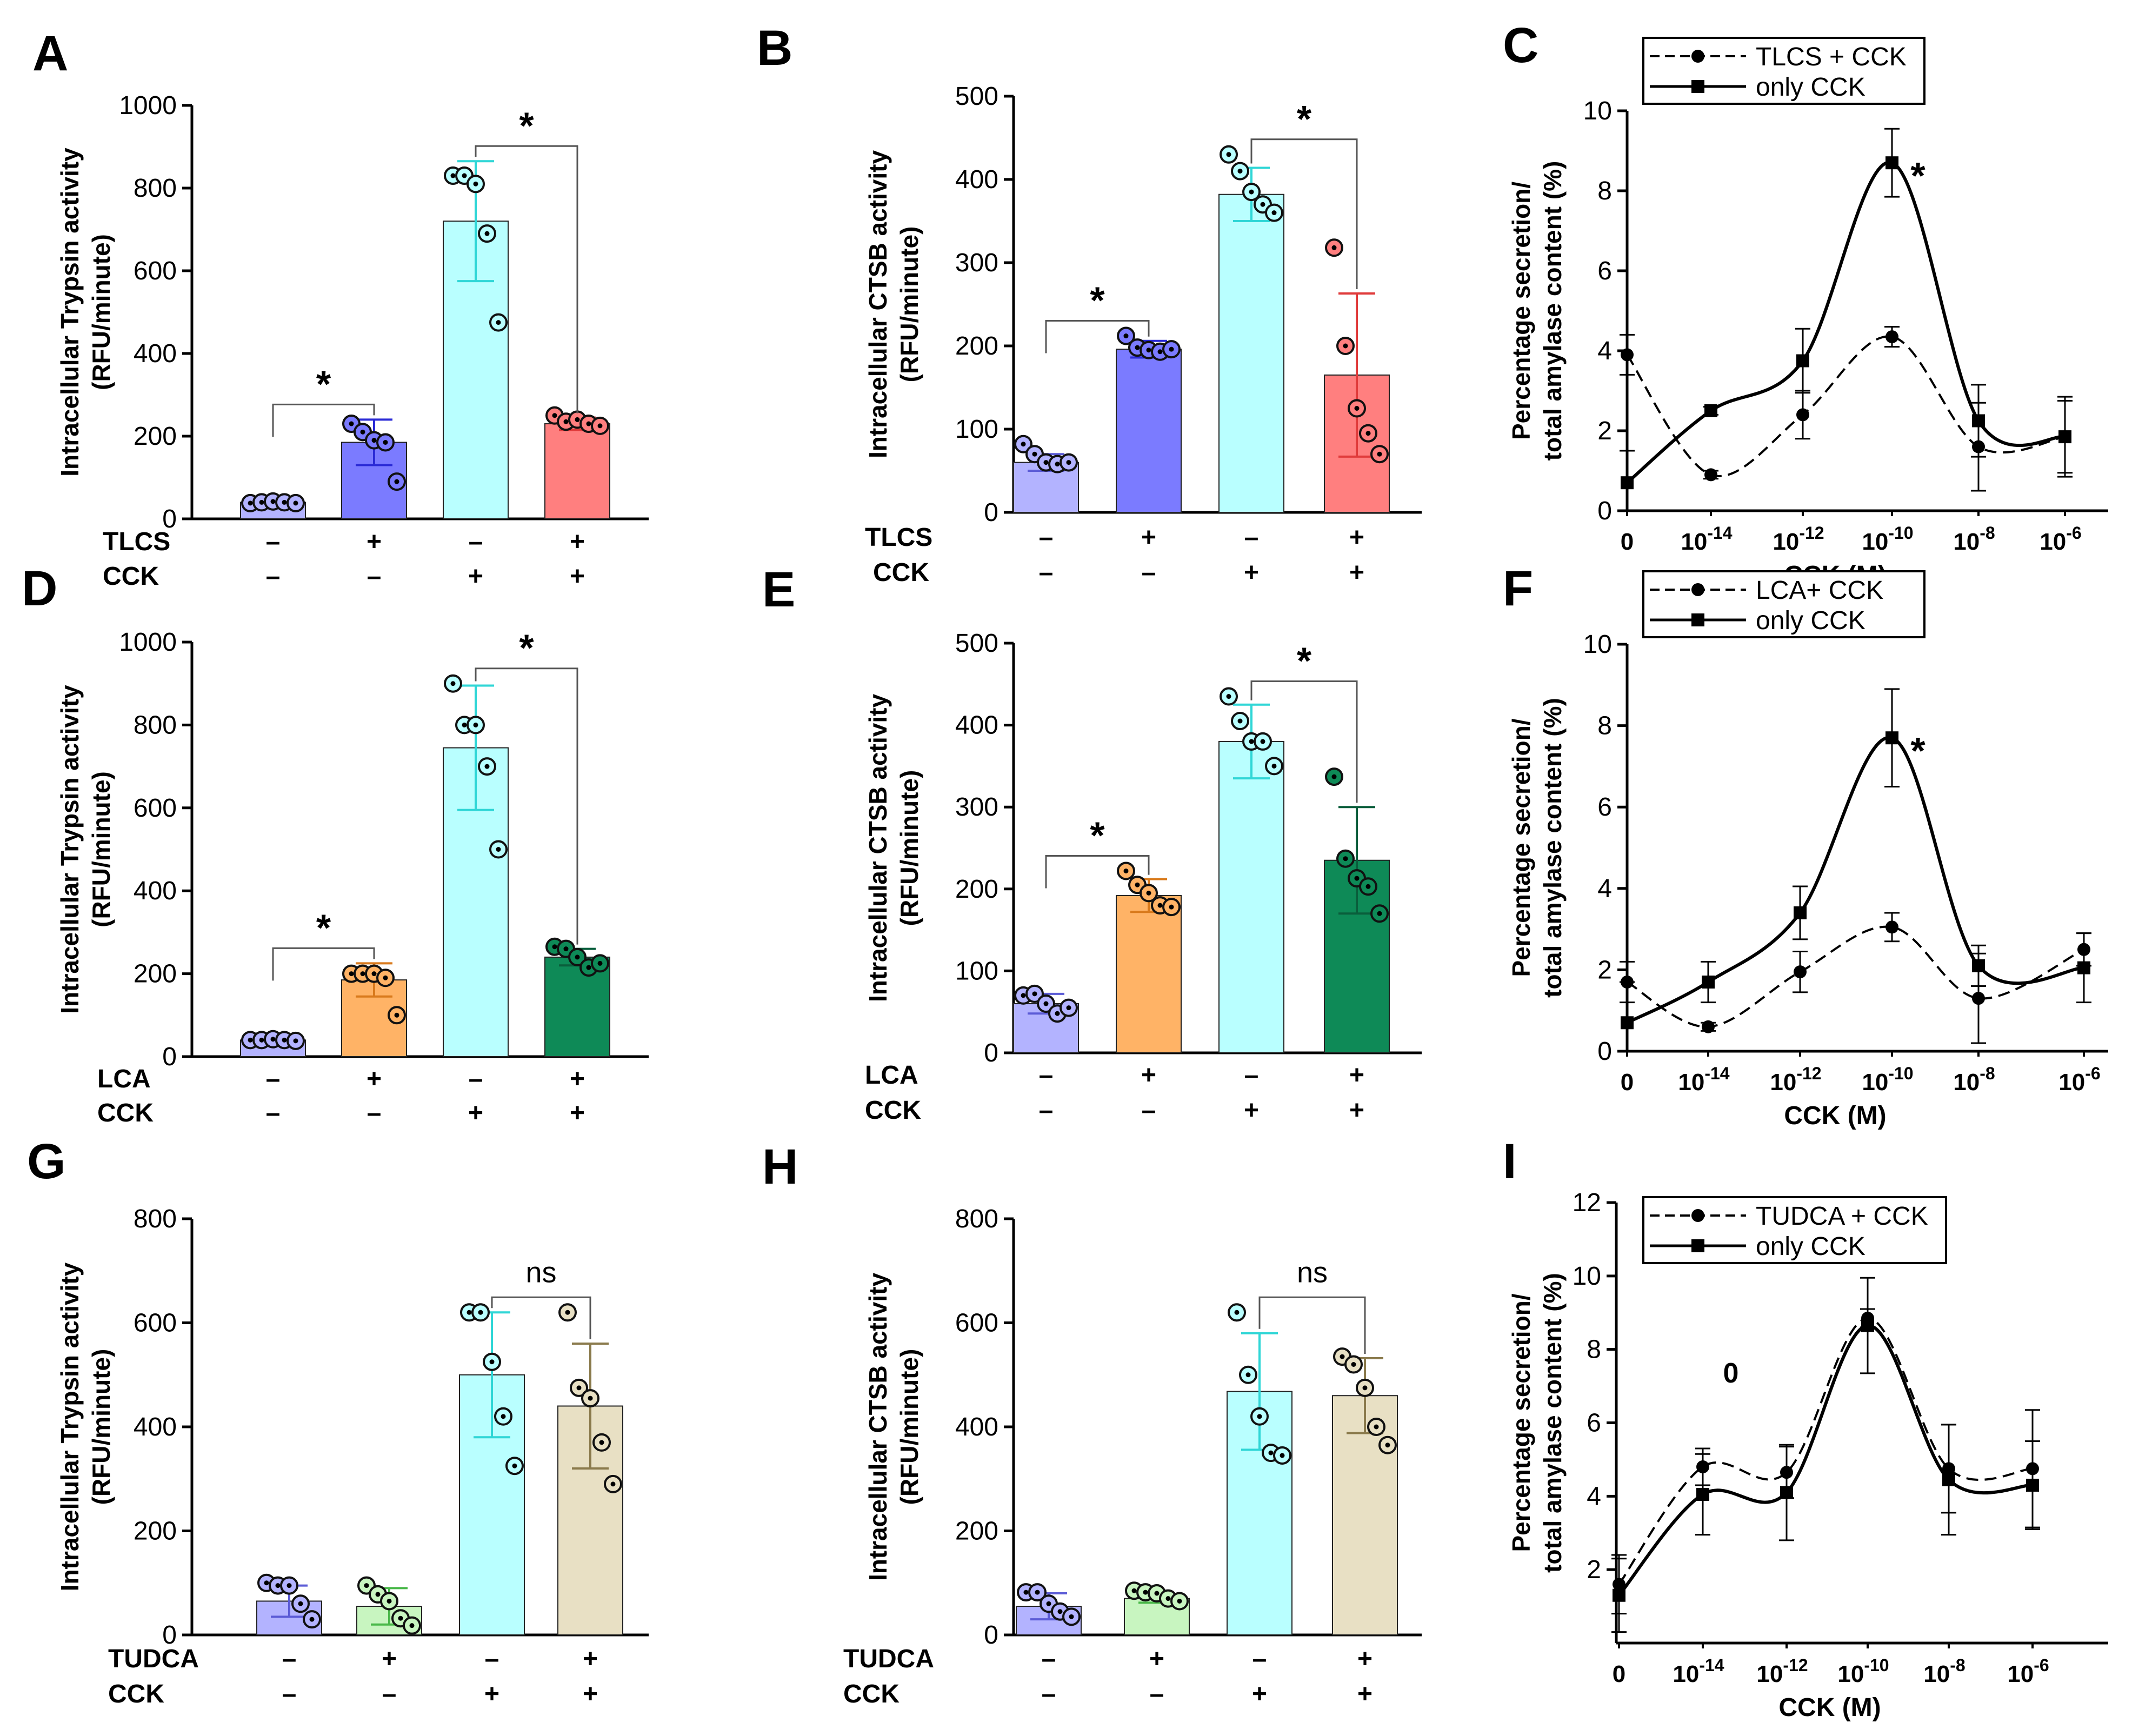  I want to click on panel-letter: B, so click(774, 49).